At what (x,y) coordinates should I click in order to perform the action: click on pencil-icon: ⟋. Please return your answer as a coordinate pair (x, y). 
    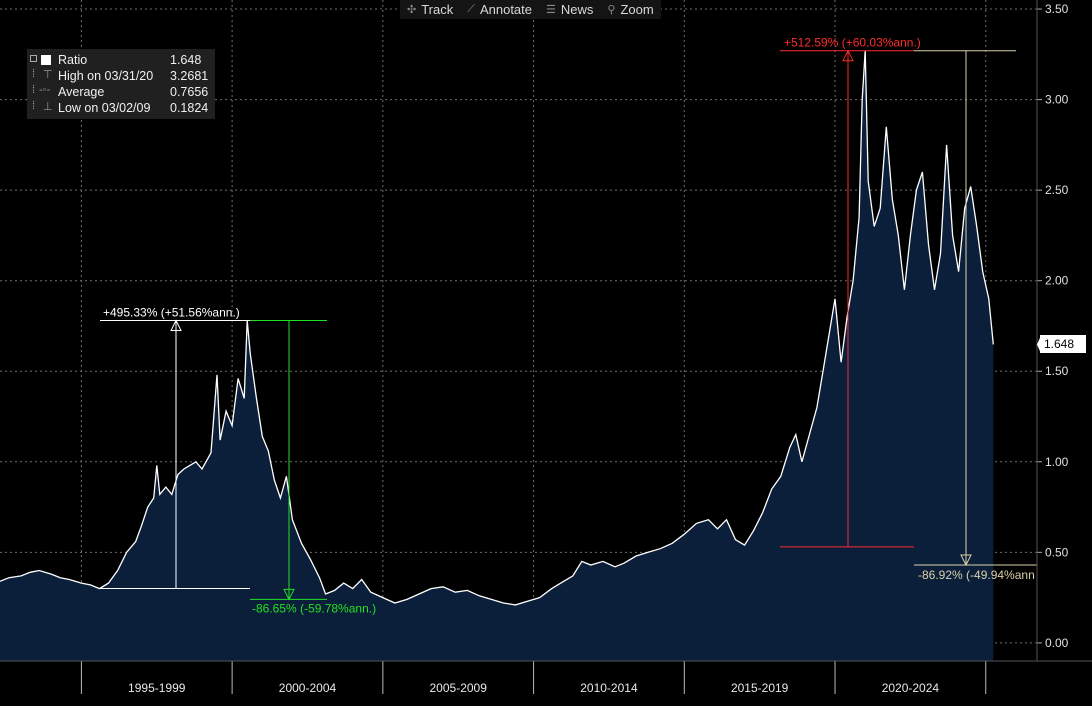
    Looking at the image, I should click on (471, 9).